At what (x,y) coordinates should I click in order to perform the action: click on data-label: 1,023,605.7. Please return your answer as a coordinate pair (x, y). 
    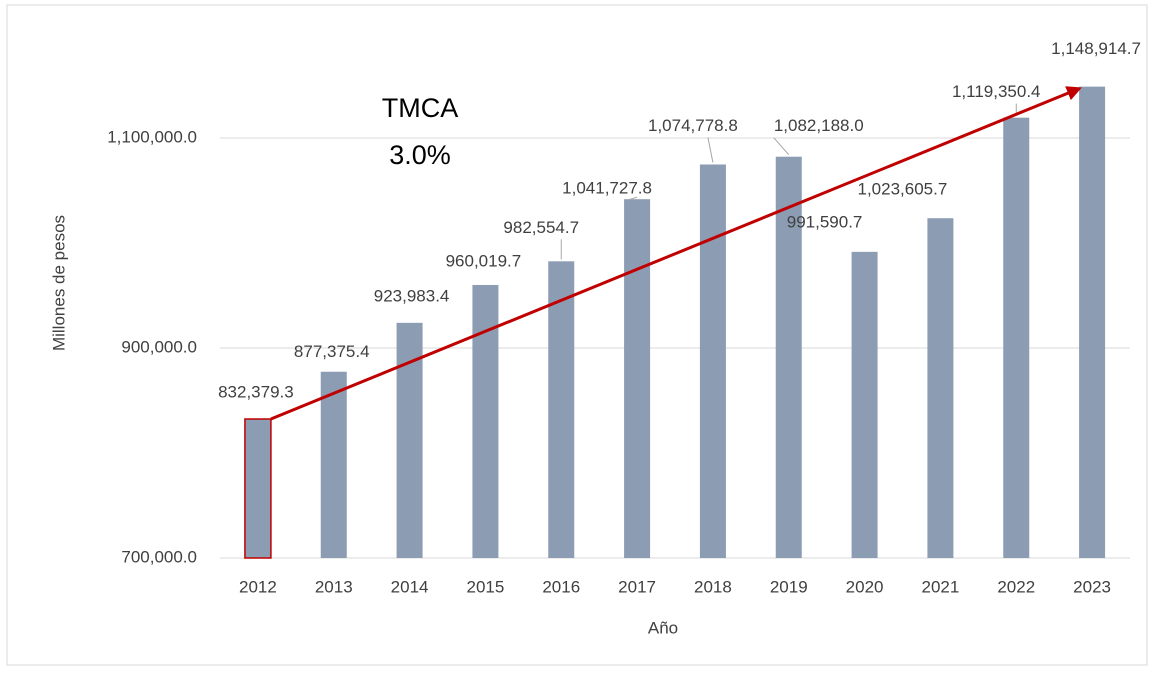
    Looking at the image, I should click on (903, 189).